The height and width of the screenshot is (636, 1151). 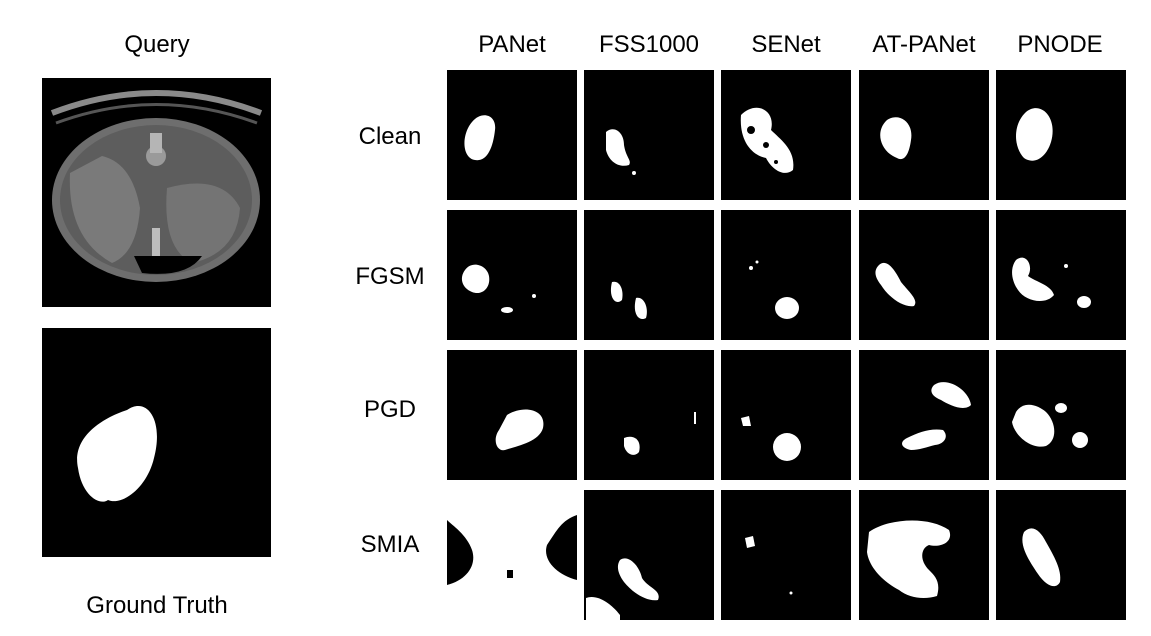 What do you see at coordinates (1060, 44) in the screenshot?
I see `column-header-pnode: PNODE` at bounding box center [1060, 44].